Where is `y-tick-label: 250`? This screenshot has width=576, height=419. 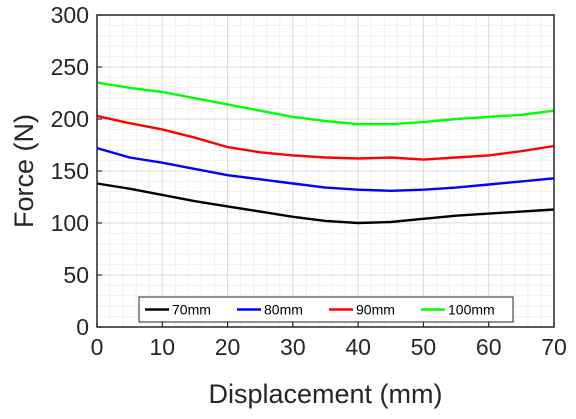
y-tick-label: 250 is located at coordinates (70, 67).